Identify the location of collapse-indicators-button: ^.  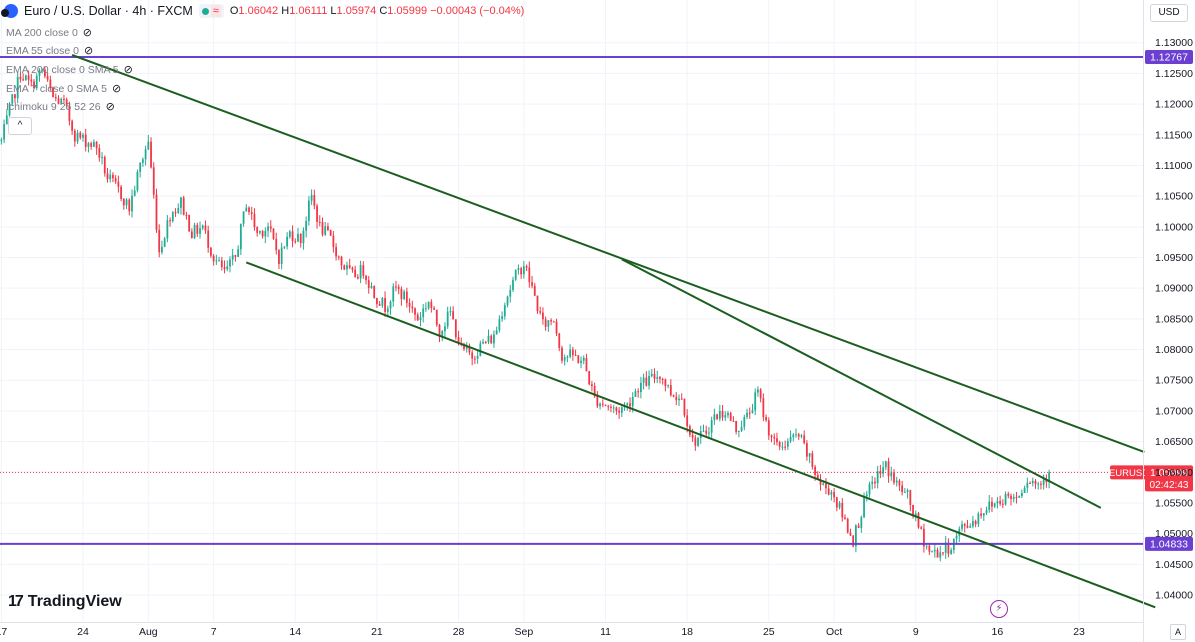
(20, 126).